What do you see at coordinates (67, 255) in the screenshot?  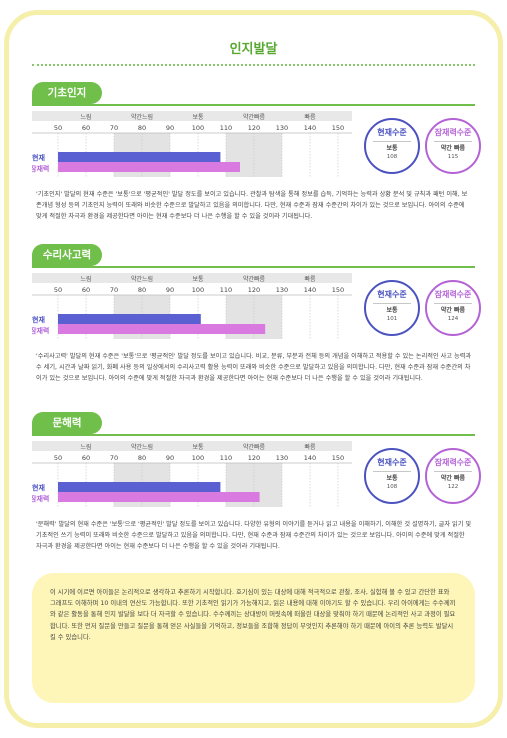 I see `section-tab: 수리사고력` at bounding box center [67, 255].